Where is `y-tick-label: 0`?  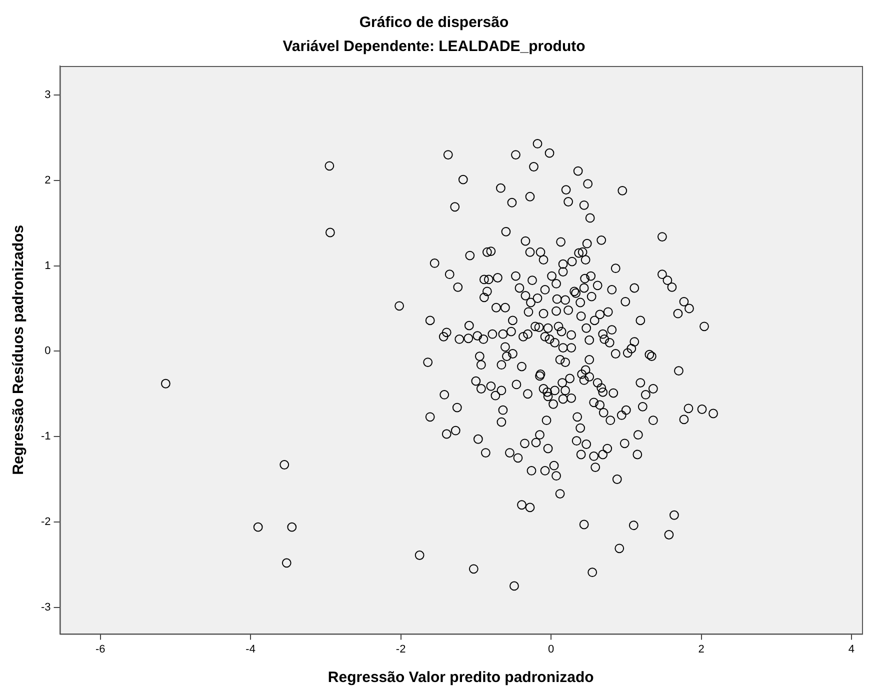 y-tick-label: 0 is located at coordinates (47, 351).